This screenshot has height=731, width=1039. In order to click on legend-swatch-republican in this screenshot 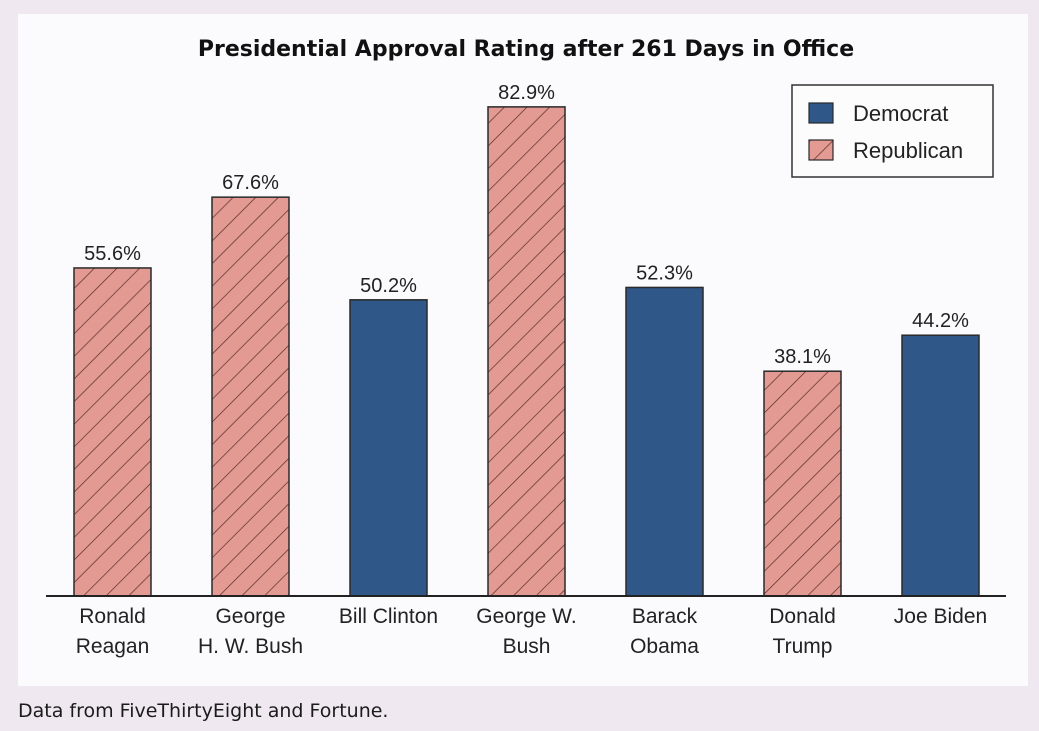, I will do `click(821, 150)`.